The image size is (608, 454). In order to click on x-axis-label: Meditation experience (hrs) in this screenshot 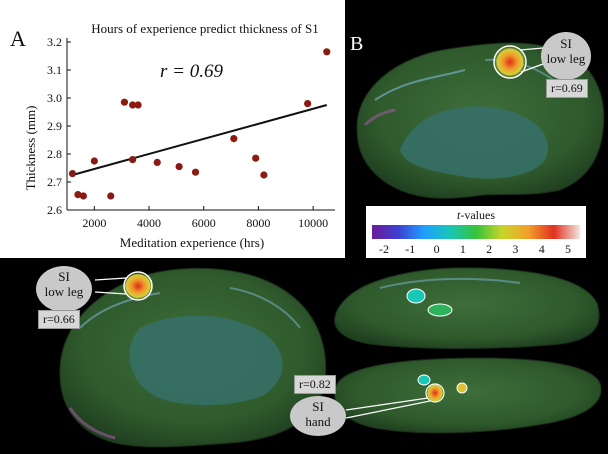, I will do `click(192, 242)`.